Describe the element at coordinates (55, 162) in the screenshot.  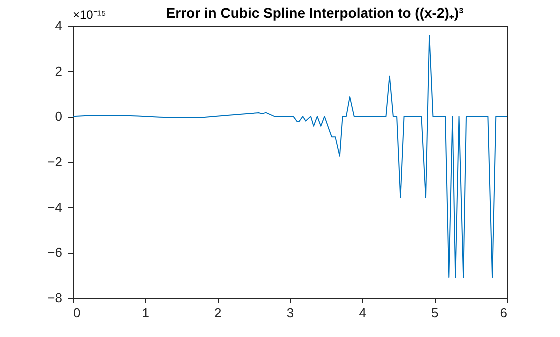
I see `y-tick-label: −2` at that location.